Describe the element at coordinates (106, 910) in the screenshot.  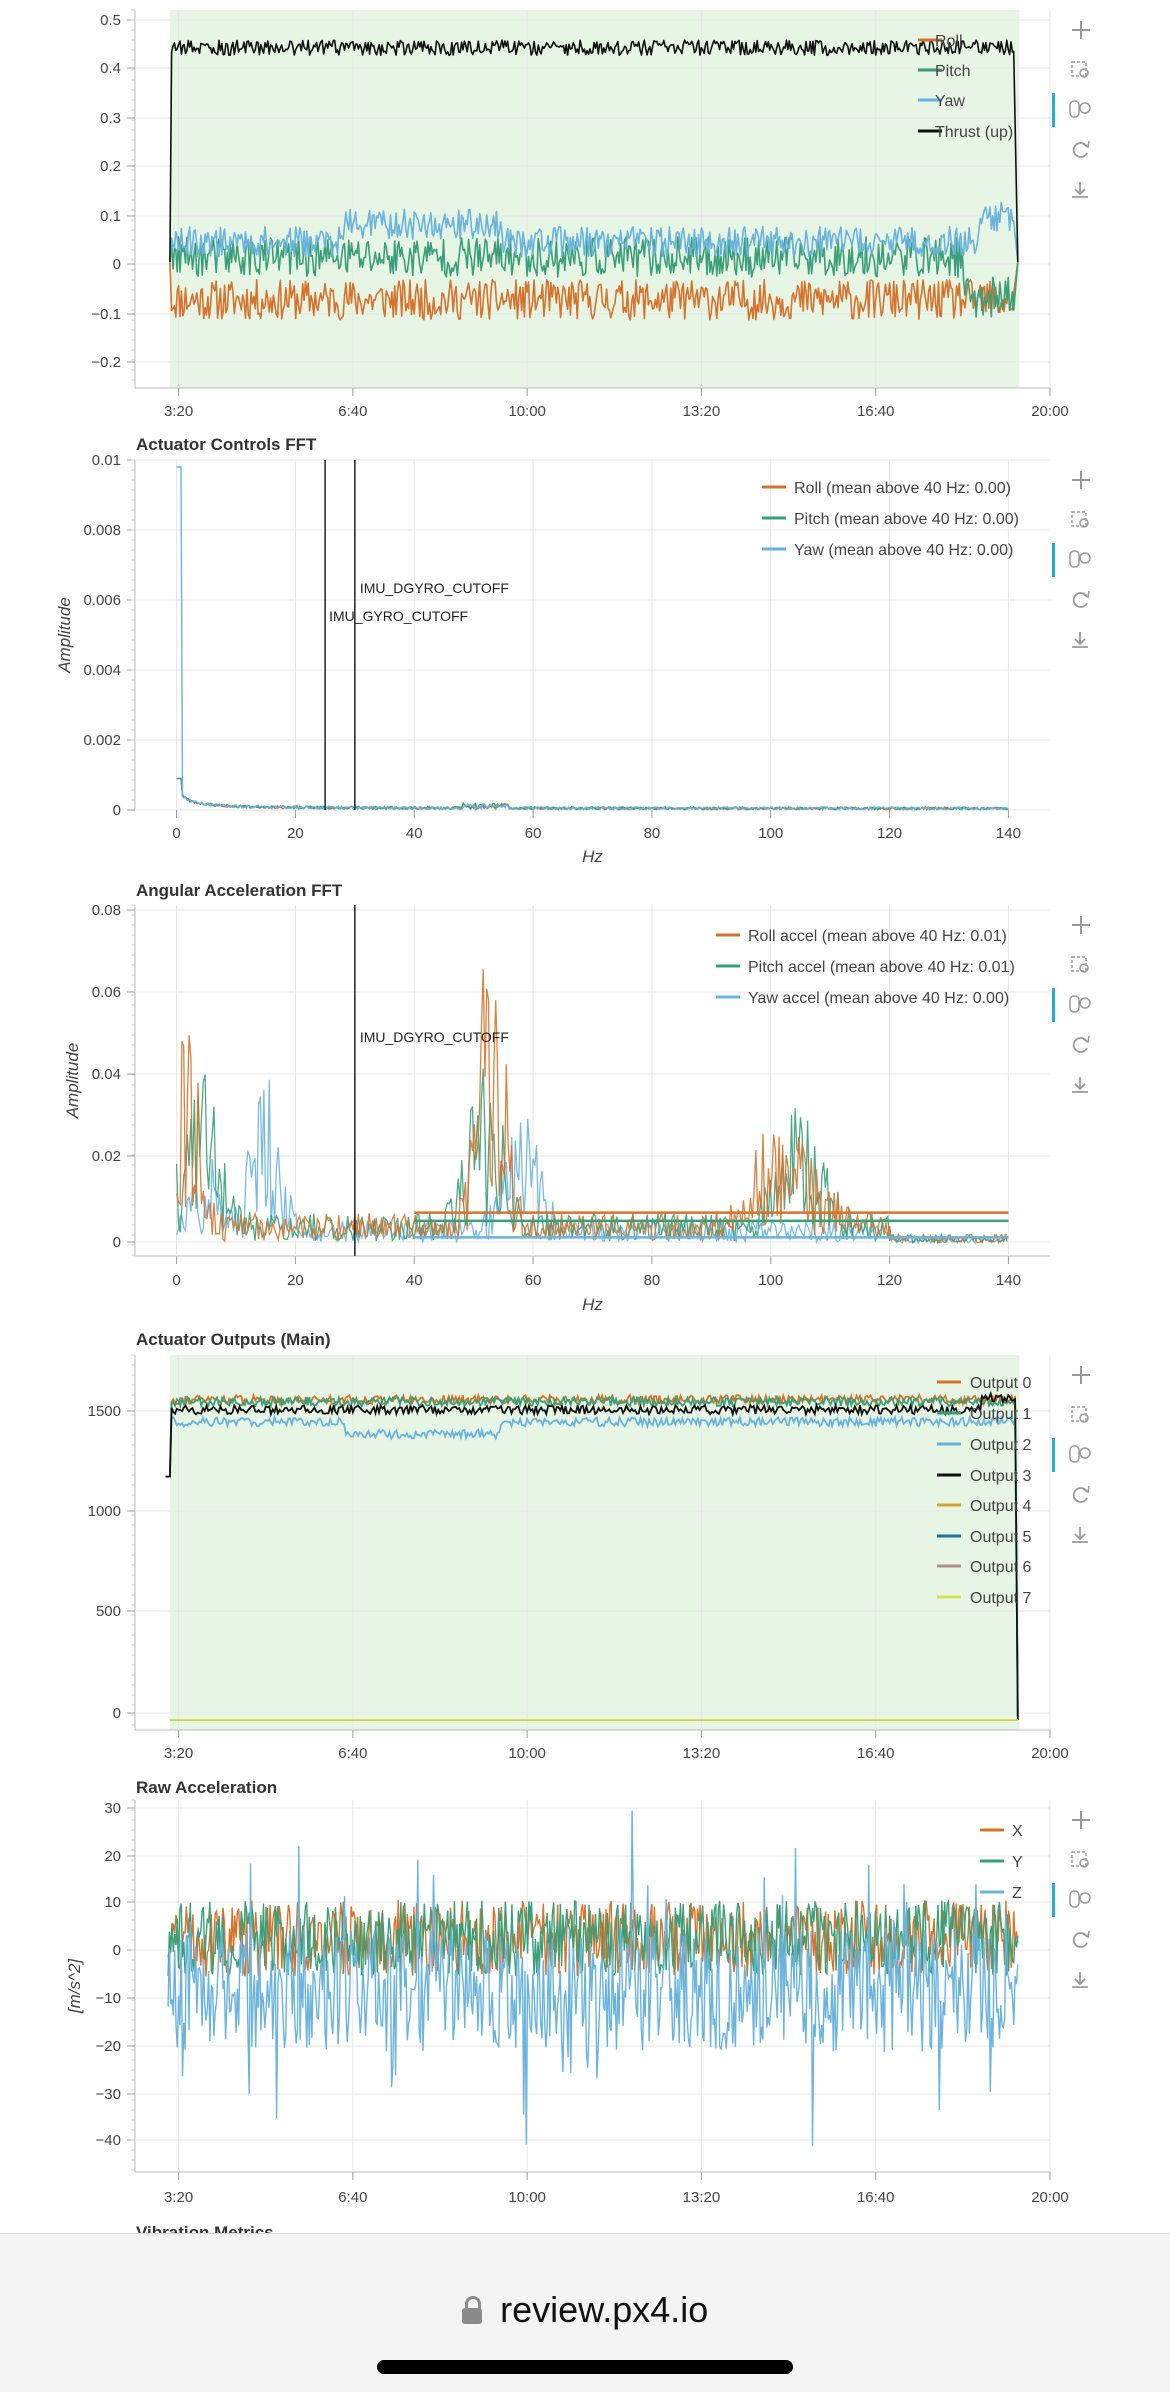
I see `y-tick-label: 0.08` at that location.